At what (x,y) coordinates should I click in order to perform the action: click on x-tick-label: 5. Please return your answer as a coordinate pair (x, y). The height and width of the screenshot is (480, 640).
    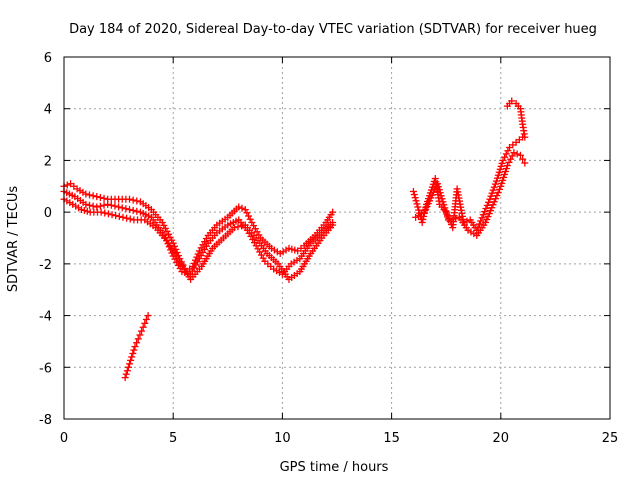
    Looking at the image, I should click on (173, 438).